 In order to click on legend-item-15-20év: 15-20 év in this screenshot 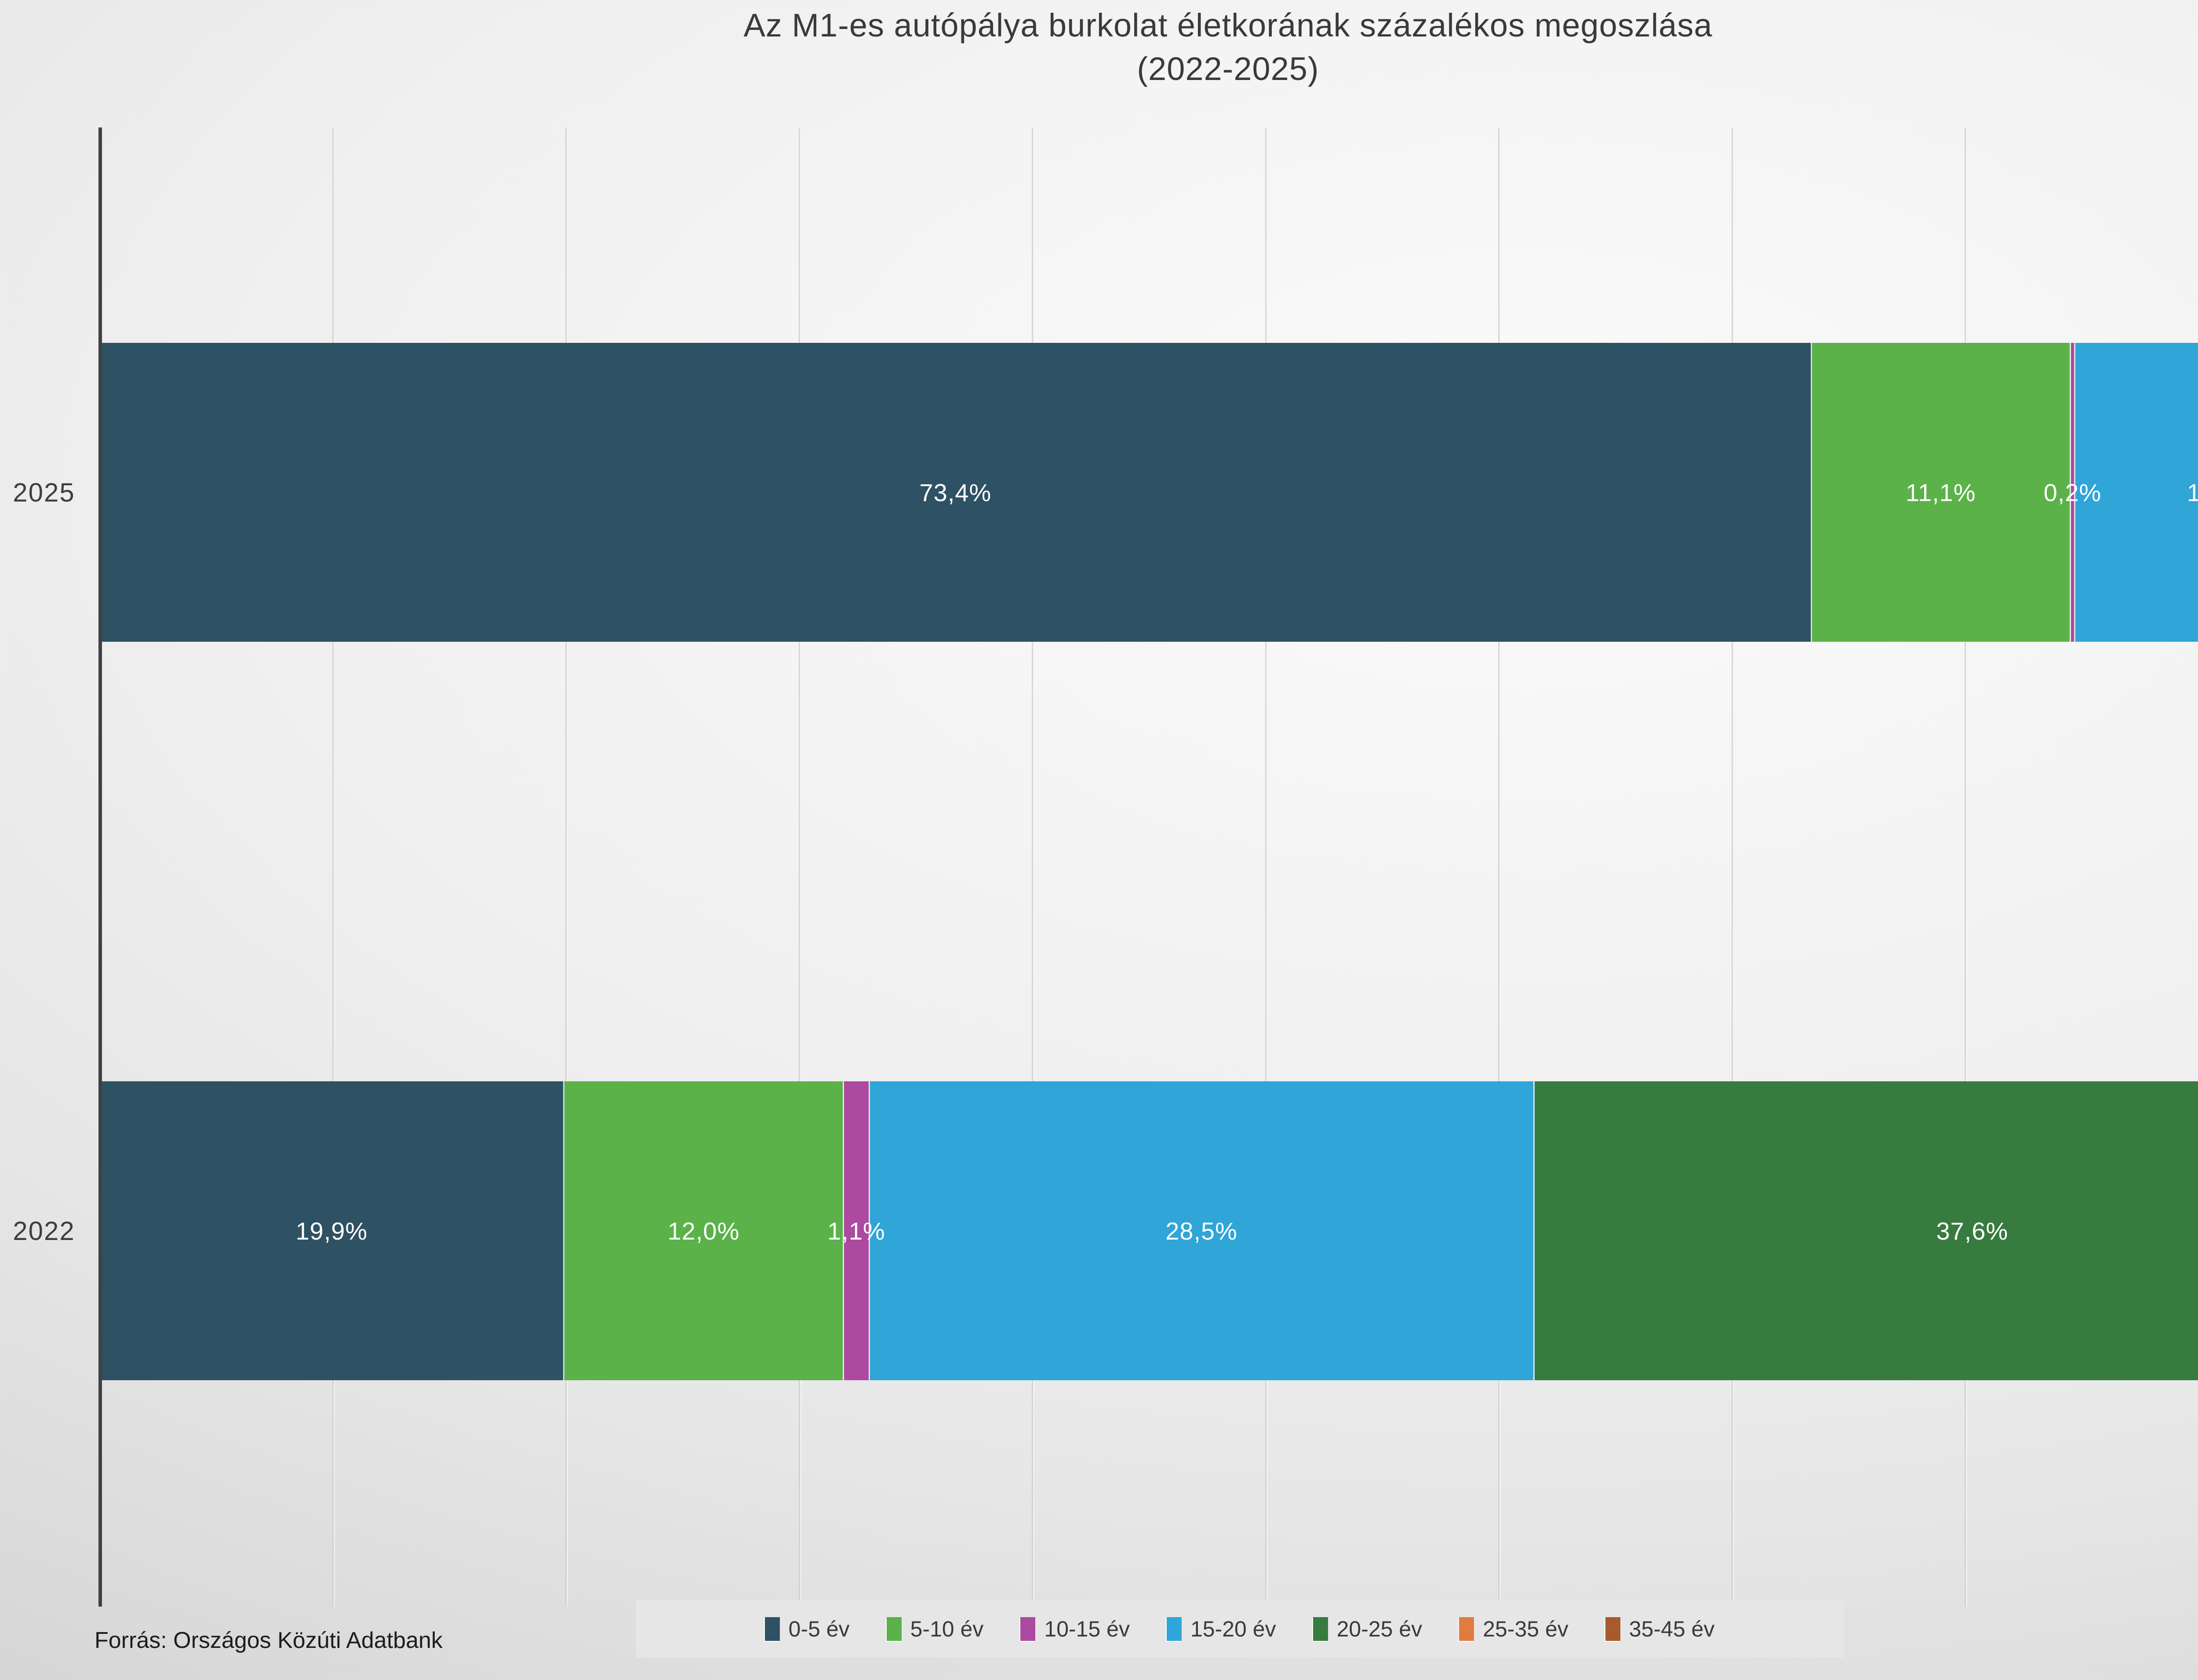, I will do `click(1221, 1629)`.